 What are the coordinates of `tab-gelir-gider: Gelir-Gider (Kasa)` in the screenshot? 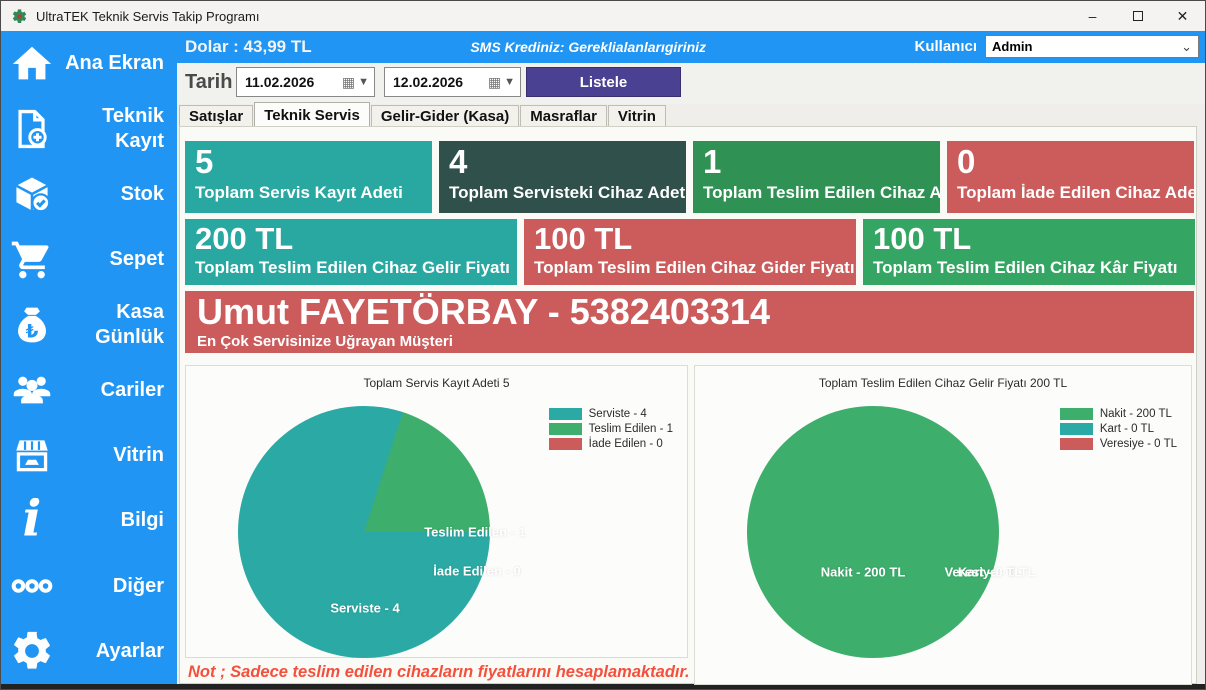 It's located at (445, 115).